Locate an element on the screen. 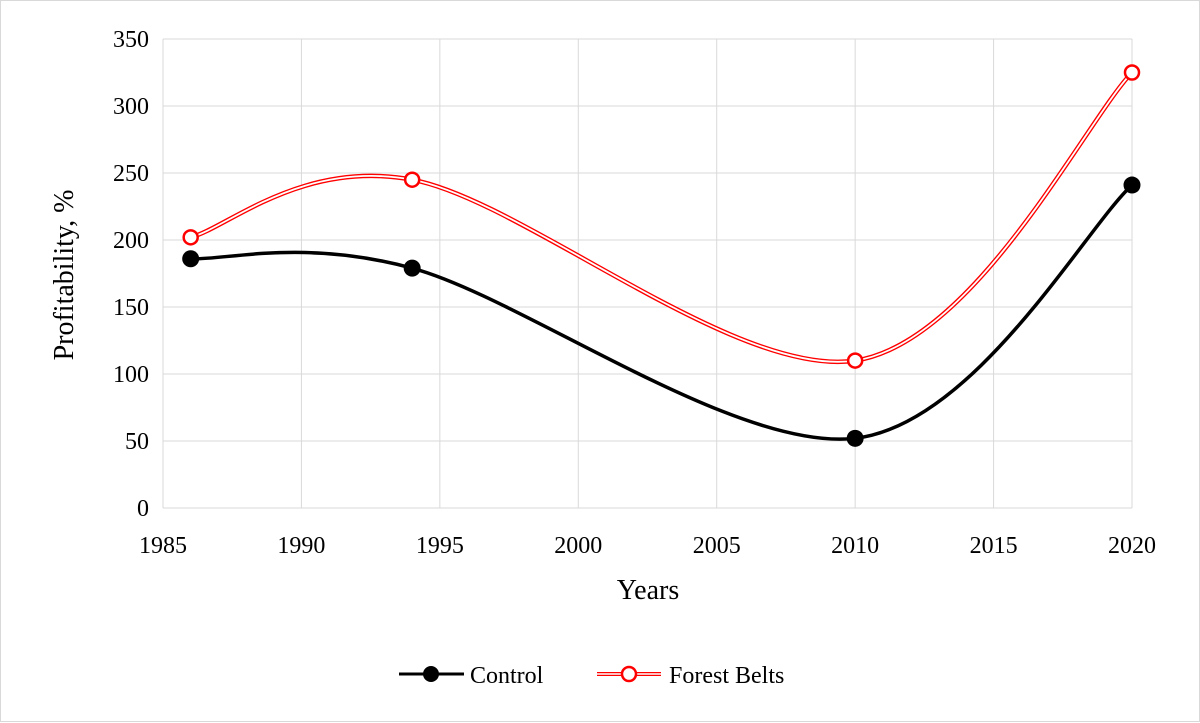 This screenshot has width=1200, height=723. legend-entry-forest-belts: Forest Belts is located at coordinates (690, 676).